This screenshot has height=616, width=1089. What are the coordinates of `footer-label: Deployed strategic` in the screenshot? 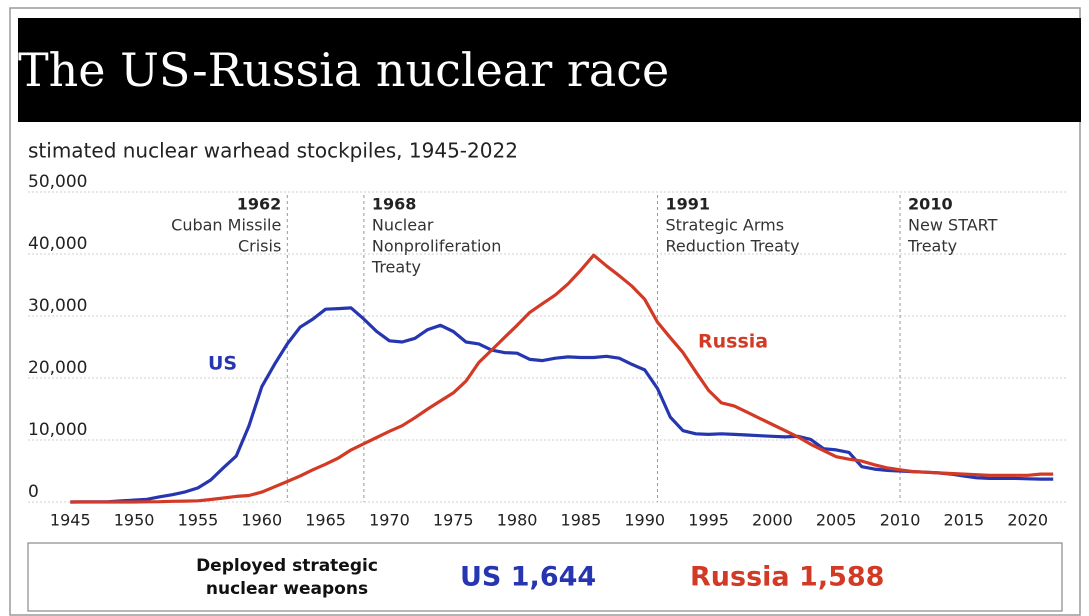 It's located at (287, 566).